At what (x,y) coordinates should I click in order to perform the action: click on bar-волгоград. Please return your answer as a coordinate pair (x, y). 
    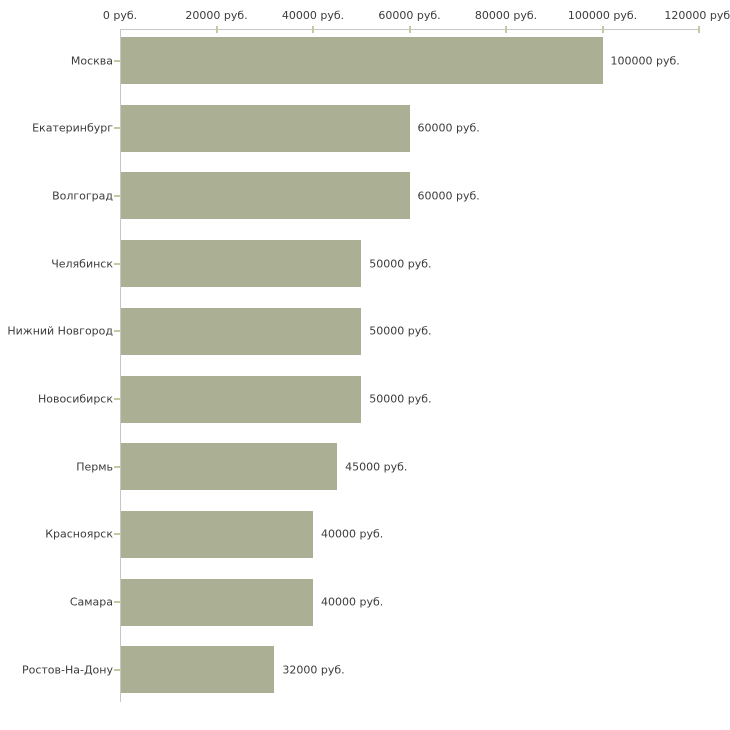
    Looking at the image, I should click on (265, 196).